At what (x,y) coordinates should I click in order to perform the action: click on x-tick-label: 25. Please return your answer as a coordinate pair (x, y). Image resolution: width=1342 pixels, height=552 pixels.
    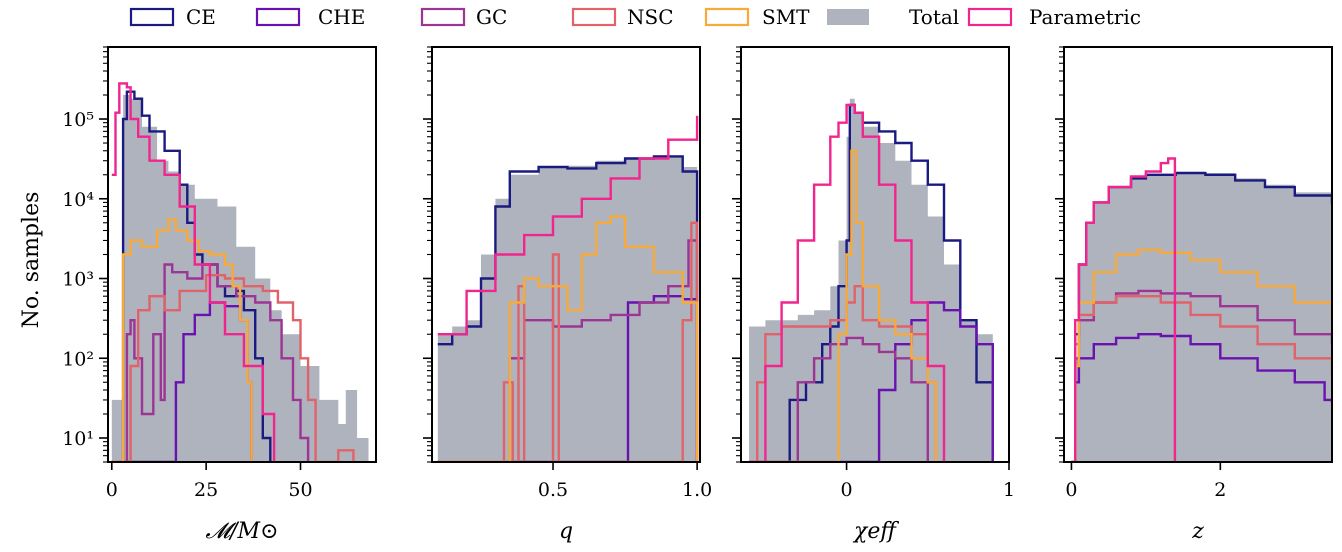
    Looking at the image, I should click on (206, 490).